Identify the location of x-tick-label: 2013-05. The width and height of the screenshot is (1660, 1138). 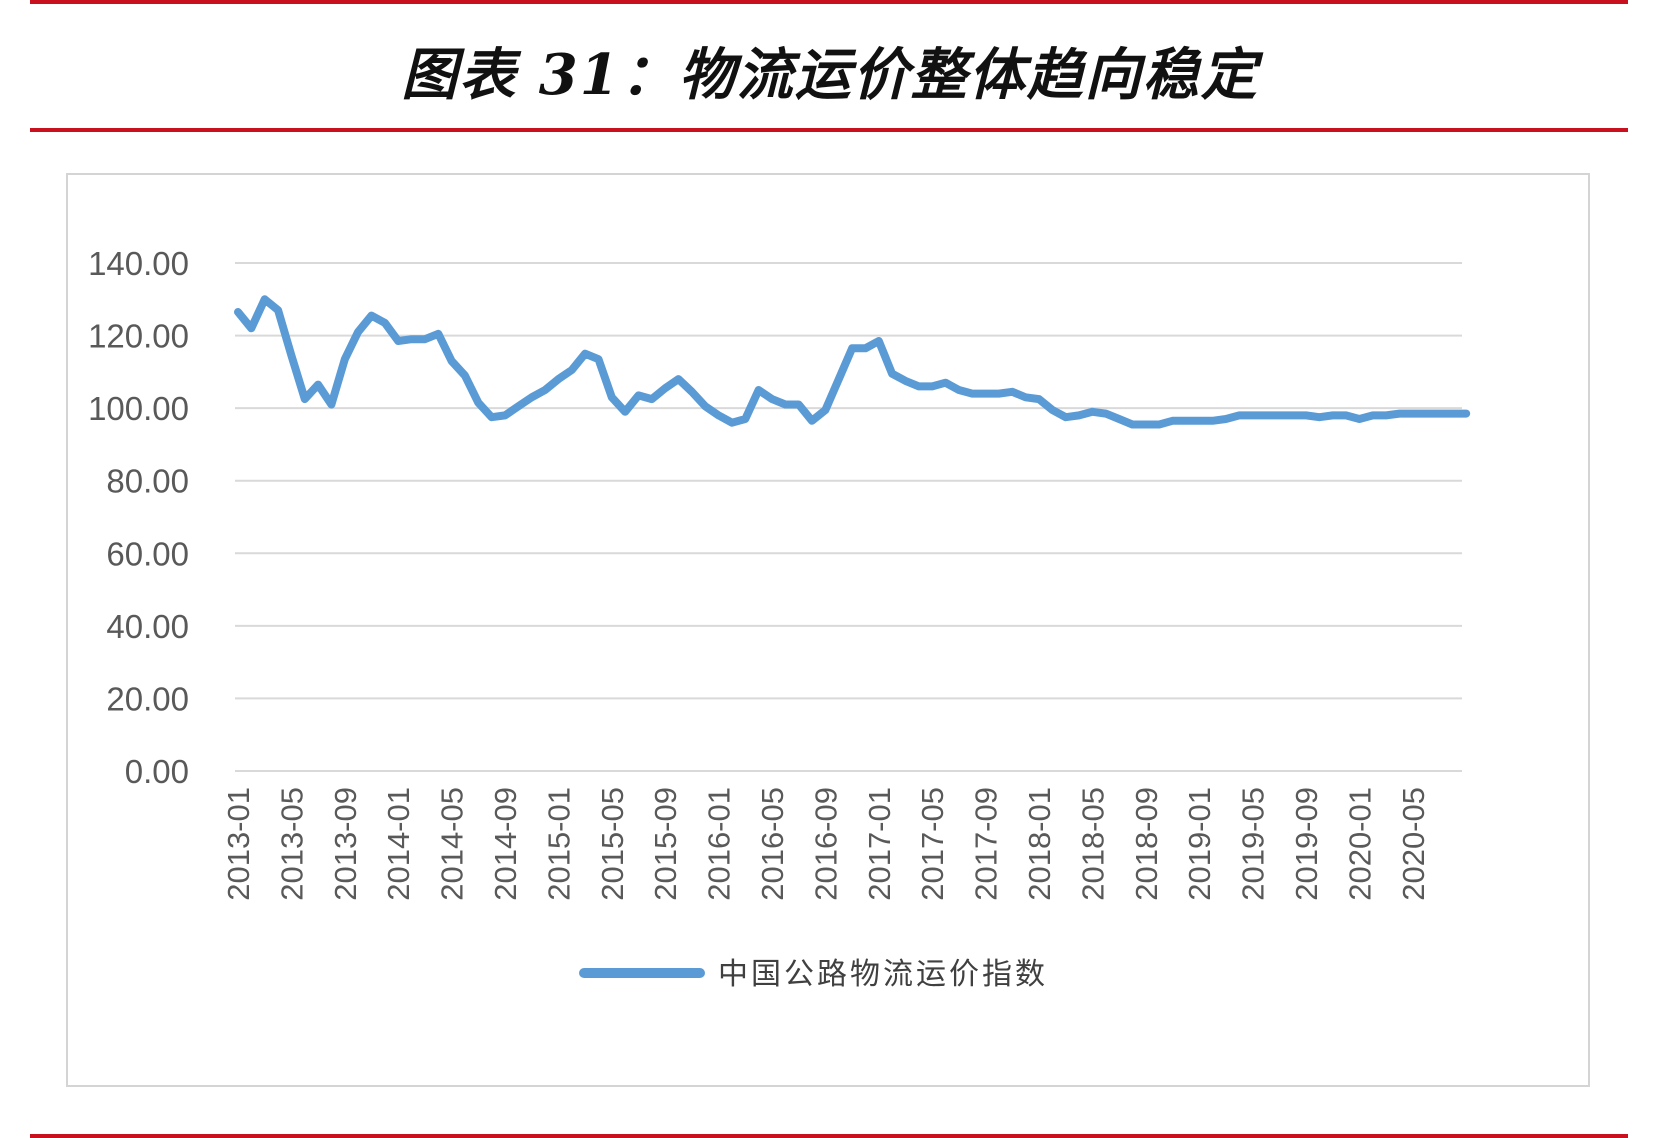
(291, 844).